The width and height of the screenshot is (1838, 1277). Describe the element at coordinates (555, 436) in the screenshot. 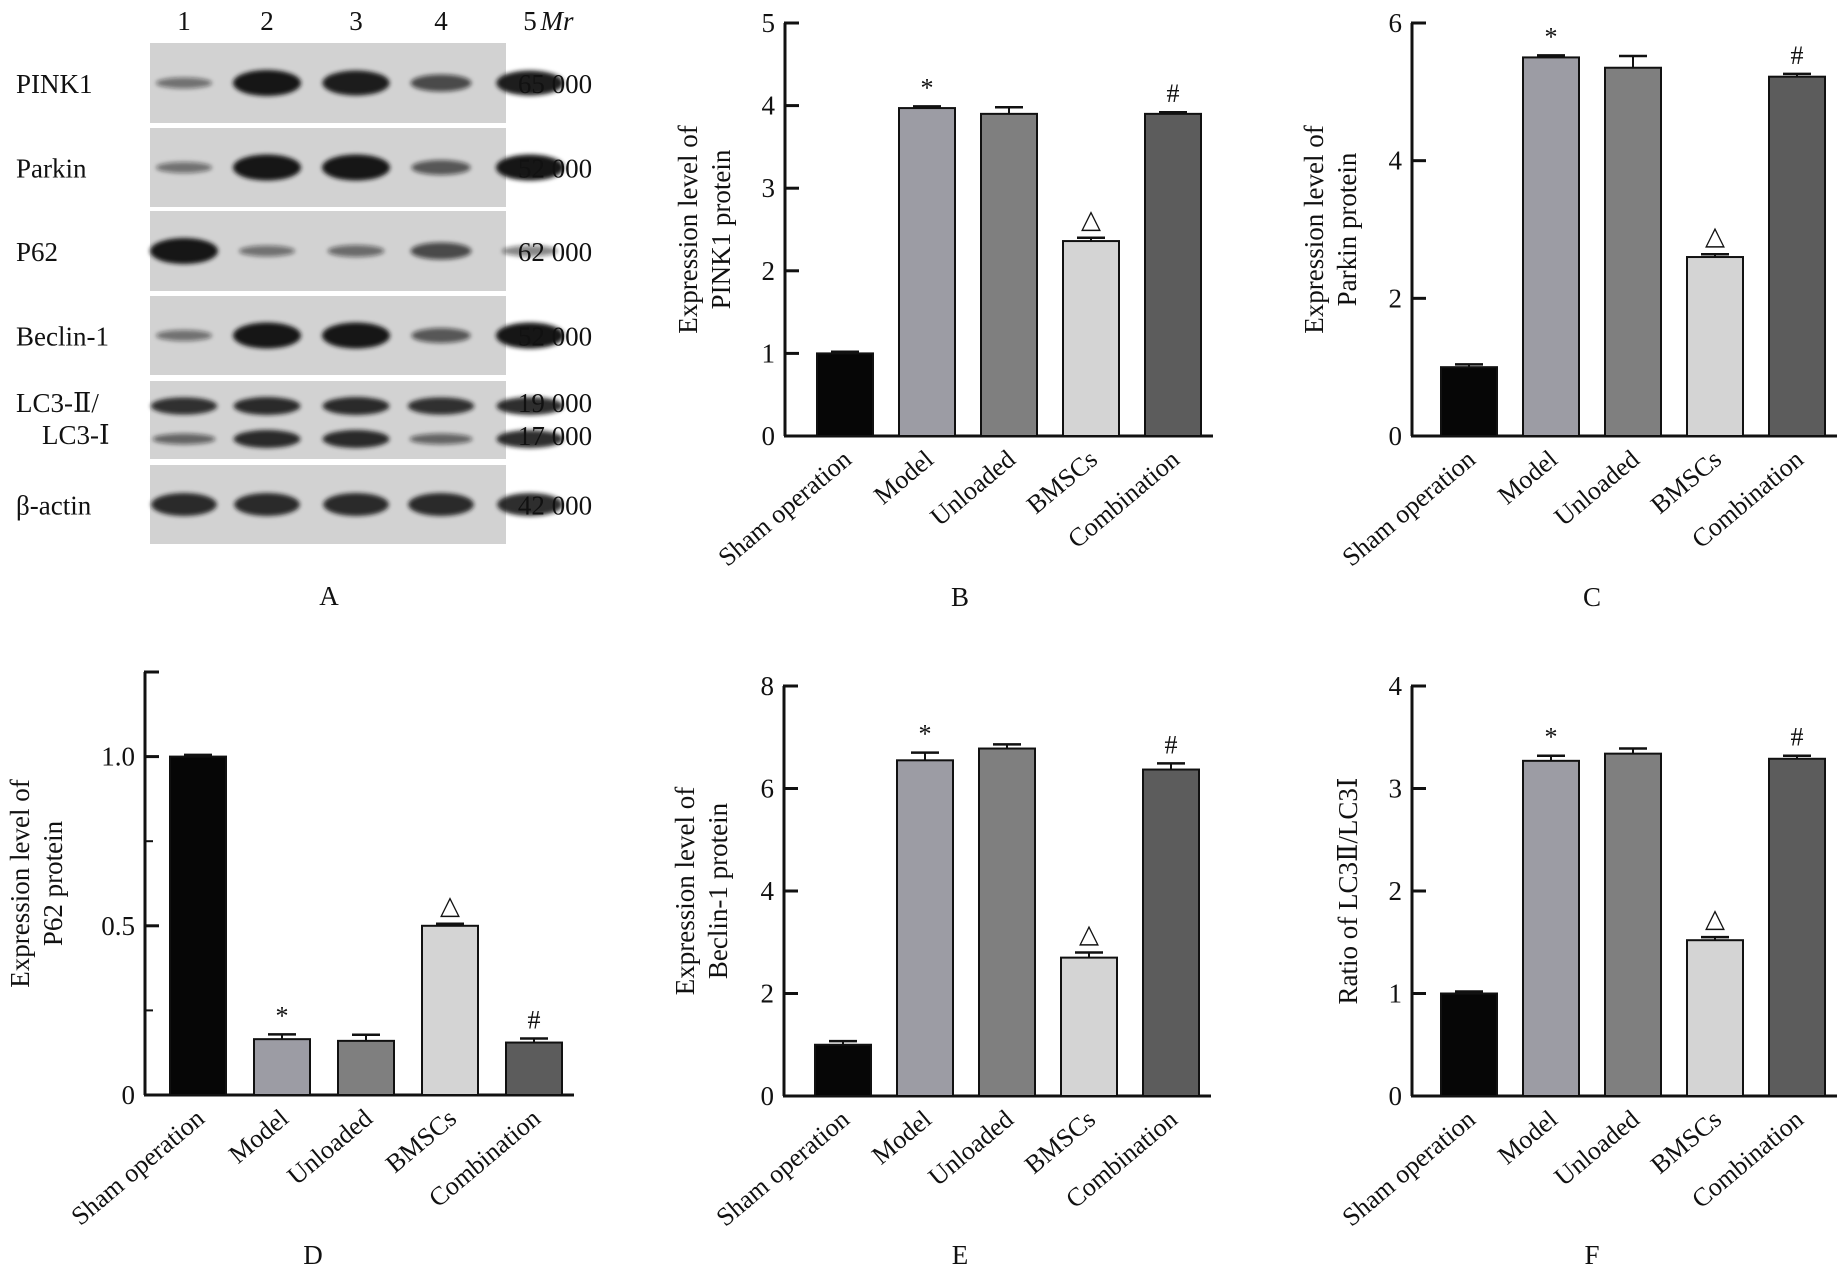

I see `molecular-weight-label: 17 000` at that location.